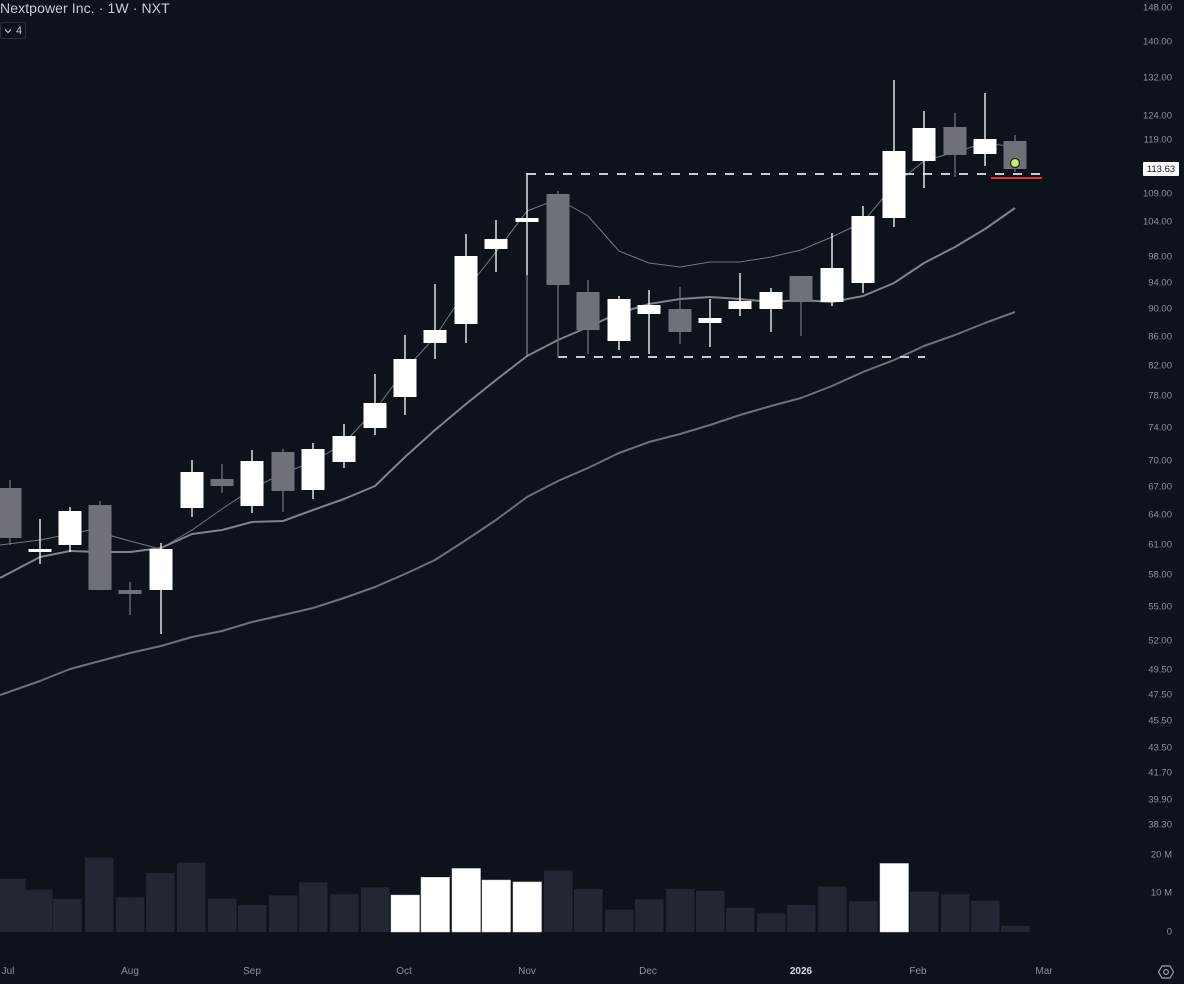 The image size is (1184, 984). I want to click on price-tick-label: 124.00, so click(1157, 116).